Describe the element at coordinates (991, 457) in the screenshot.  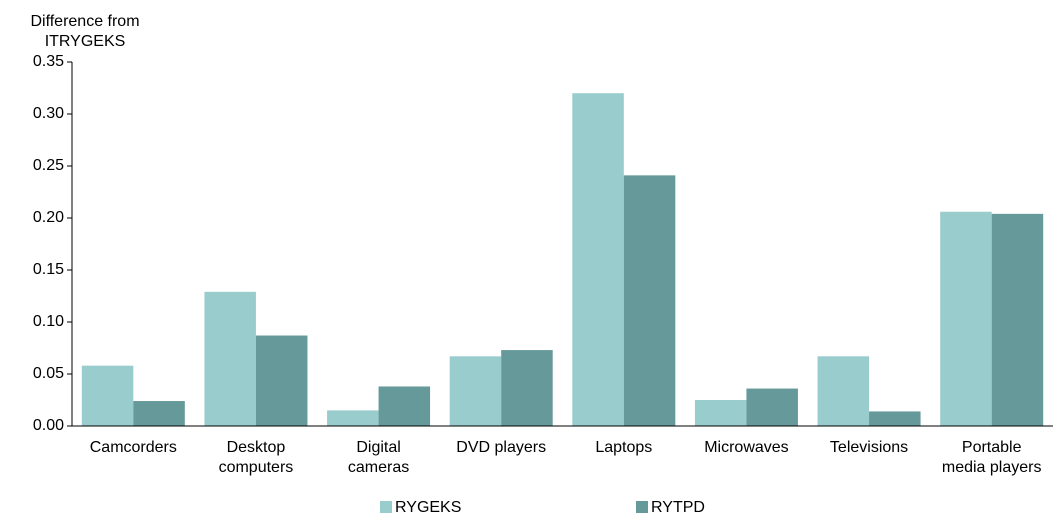
I see `x-tick-label: Portable media players` at that location.